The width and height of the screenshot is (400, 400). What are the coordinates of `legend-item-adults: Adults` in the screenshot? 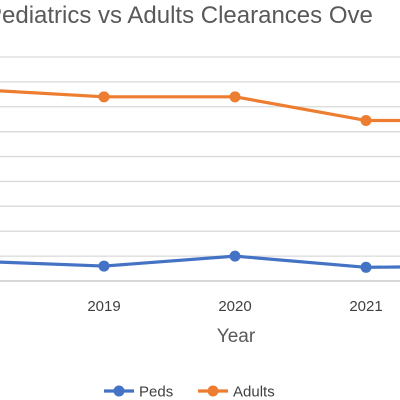 It's located at (236, 392).